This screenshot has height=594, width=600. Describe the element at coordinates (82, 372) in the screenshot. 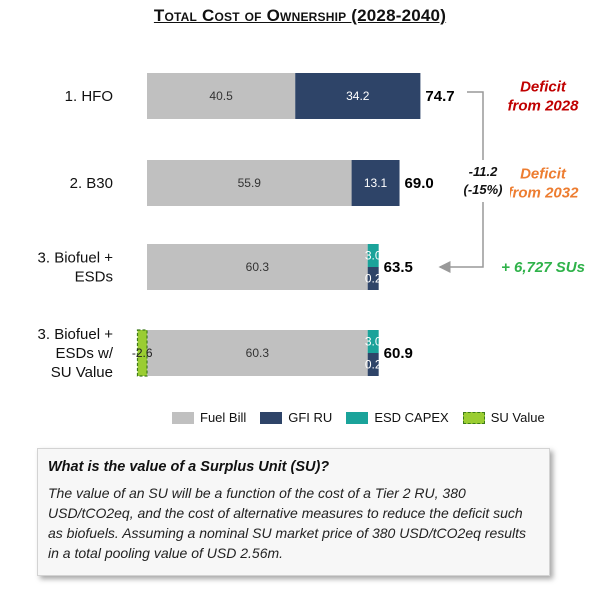

I see `category-label: SU Value` at that location.